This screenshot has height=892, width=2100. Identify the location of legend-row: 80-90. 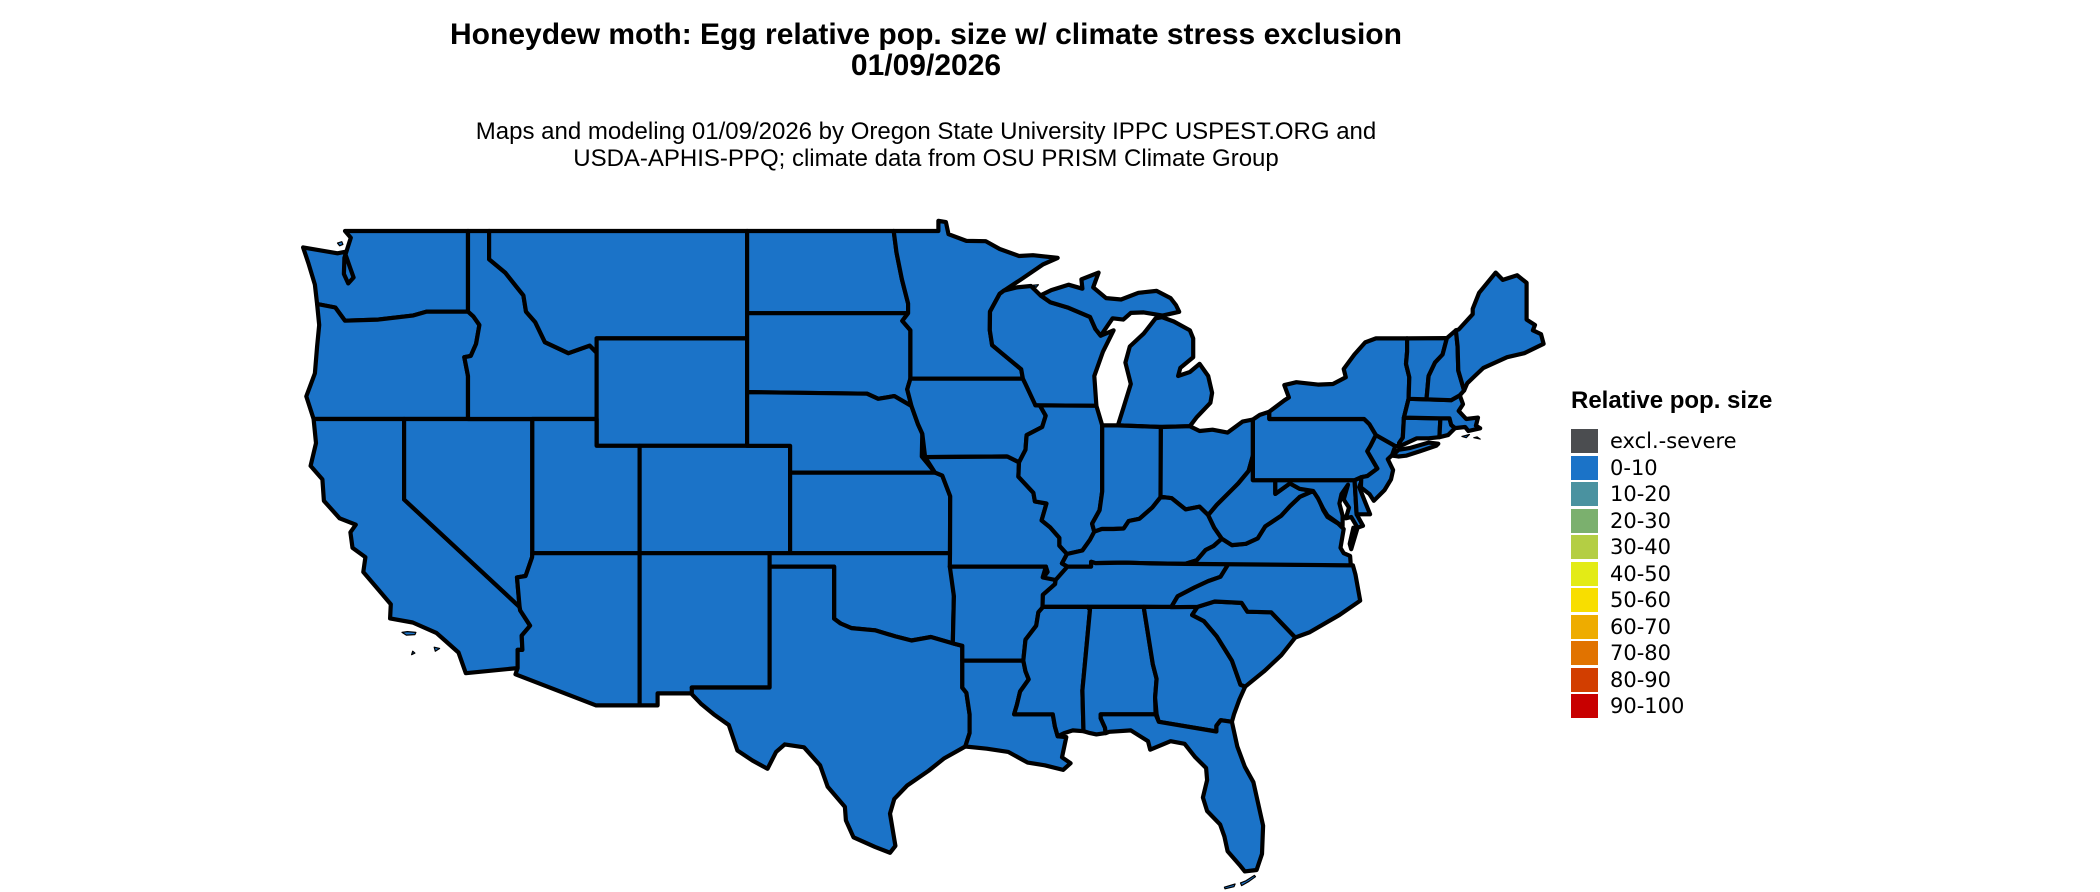
(1701, 680).